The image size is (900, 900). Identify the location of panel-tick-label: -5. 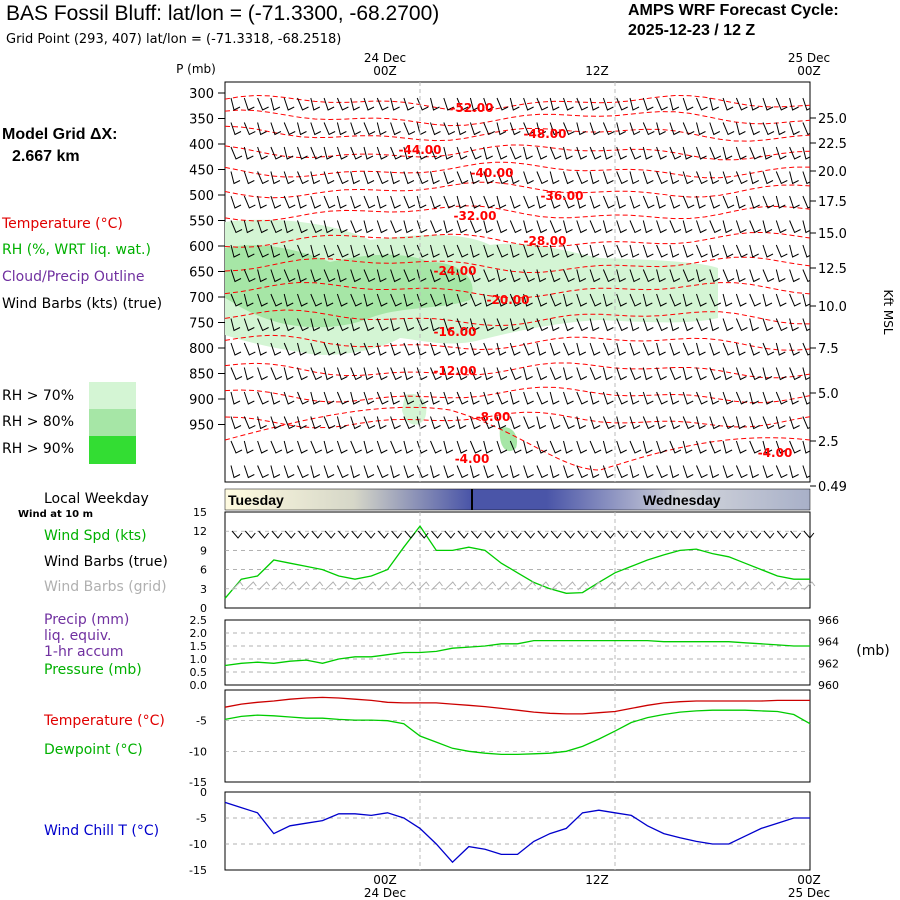
(201, 818).